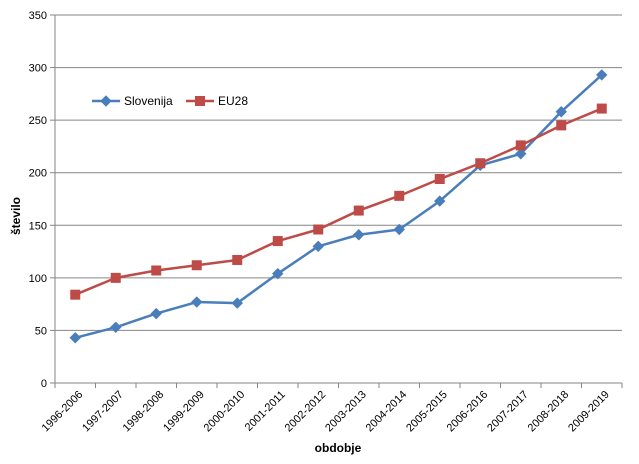 This screenshot has height=464, width=639. I want to click on y-tick-label: 250, so click(38, 121).